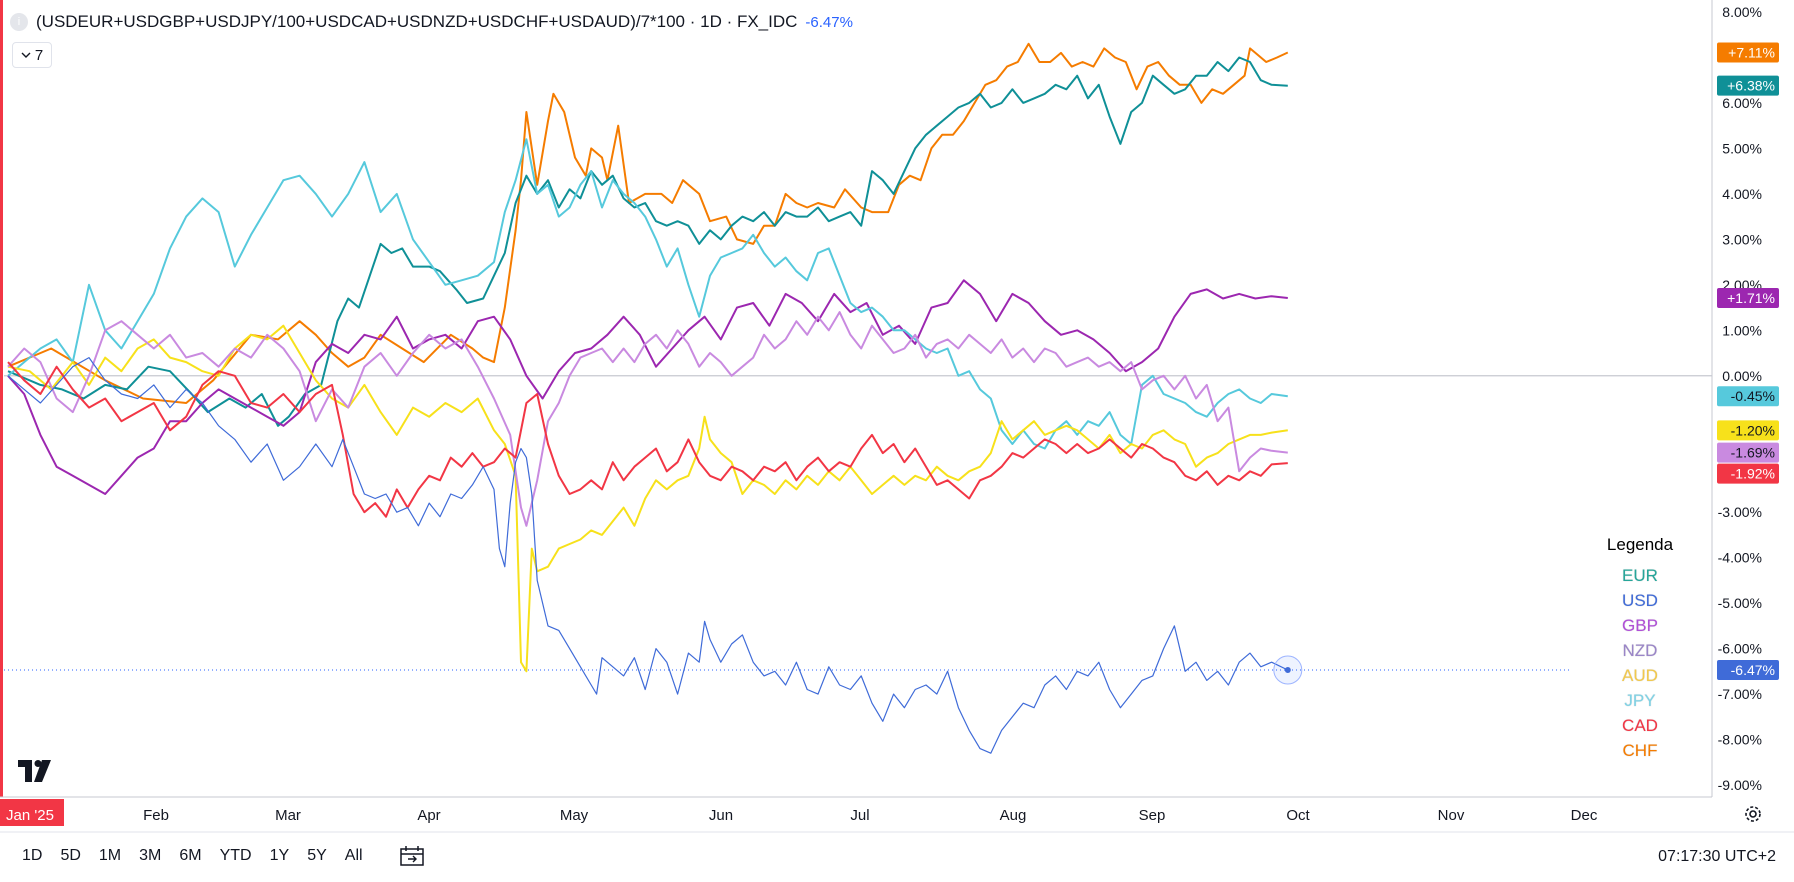 The height and width of the screenshot is (882, 1794). What do you see at coordinates (1740, 603) in the screenshot?
I see `y-tick-label: -5.00%` at bounding box center [1740, 603].